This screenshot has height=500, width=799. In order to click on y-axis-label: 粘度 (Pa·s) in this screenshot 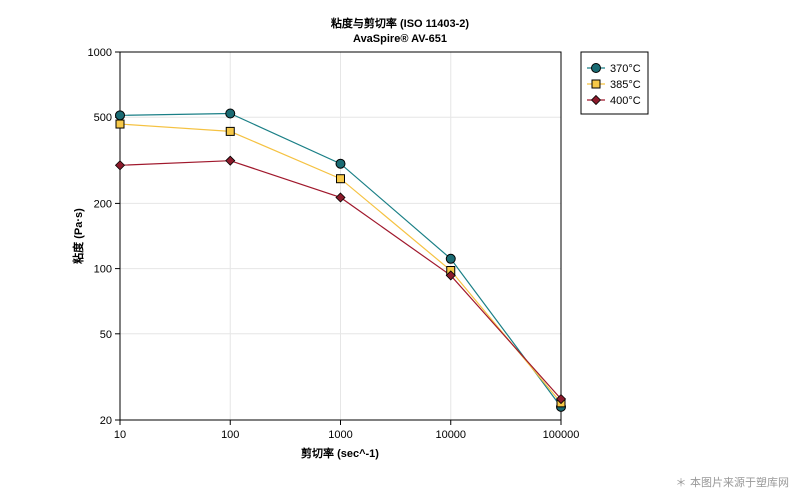, I will do `click(78, 236)`.